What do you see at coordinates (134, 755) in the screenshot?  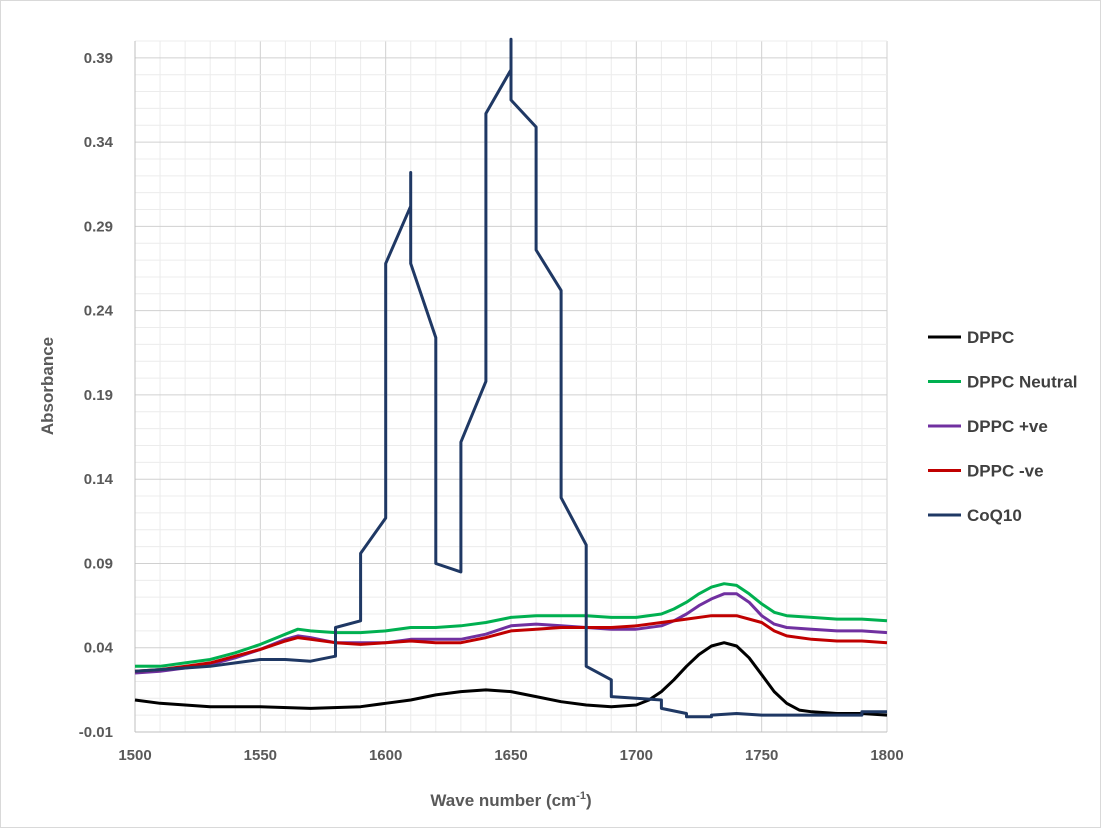 I see `x-tick-label: 1500` at bounding box center [134, 755].